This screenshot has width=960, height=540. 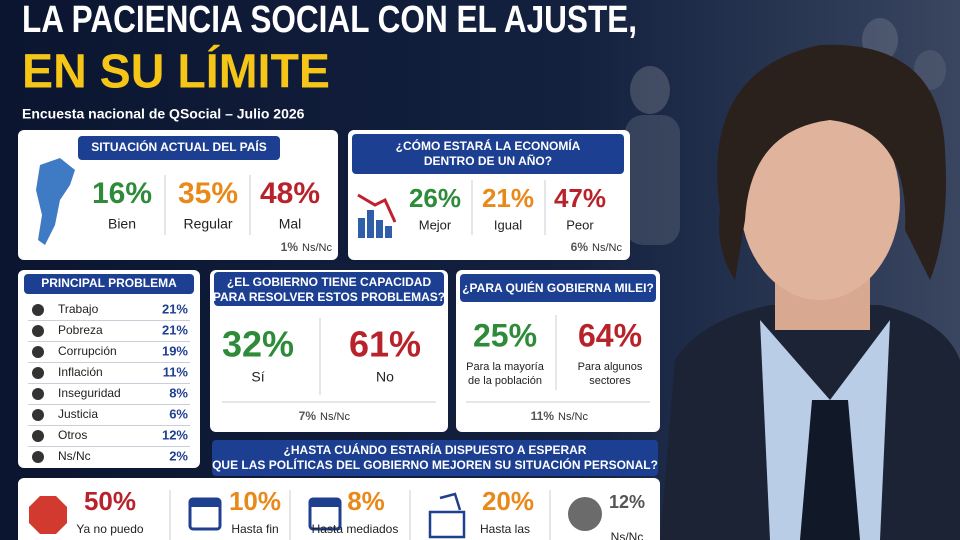 I want to click on item-label: Para la mayoría, so click(x=505, y=367).